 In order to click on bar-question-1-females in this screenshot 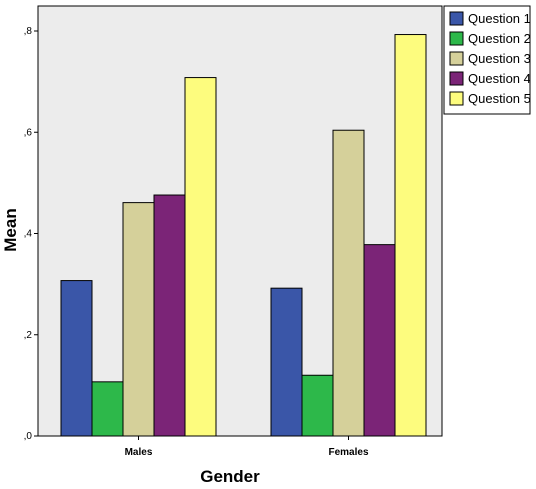, I will do `click(286, 362)`.